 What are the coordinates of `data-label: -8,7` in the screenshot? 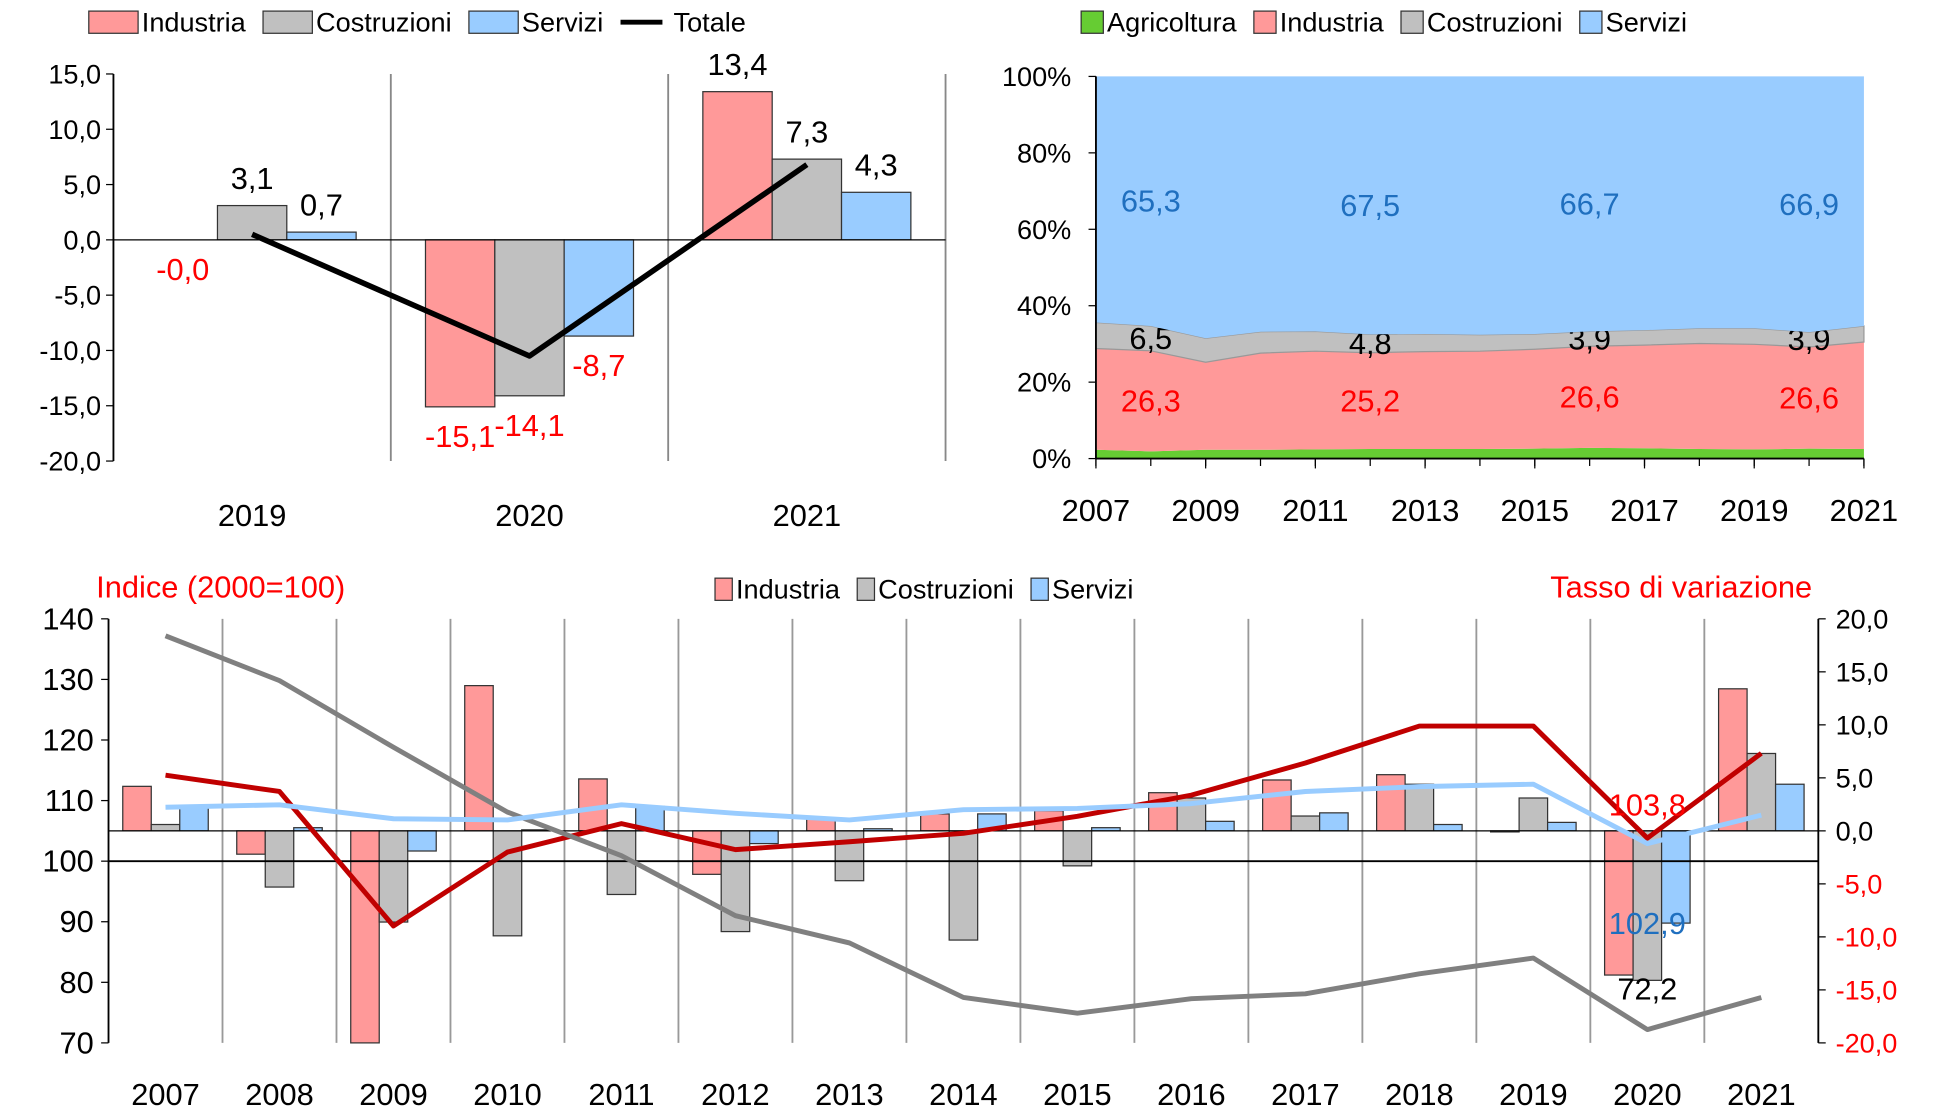 It's located at (598, 365).